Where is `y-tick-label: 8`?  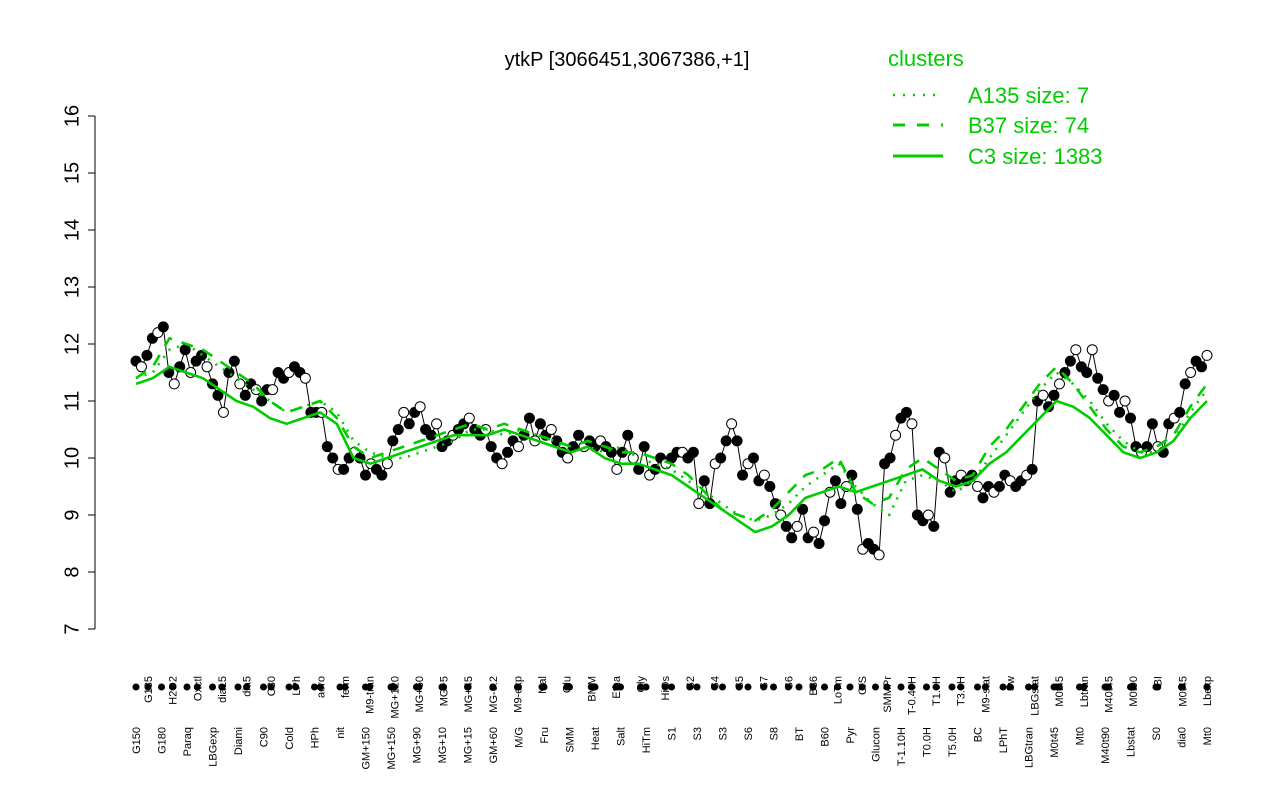
y-tick-label: 8 is located at coordinates (72, 571).